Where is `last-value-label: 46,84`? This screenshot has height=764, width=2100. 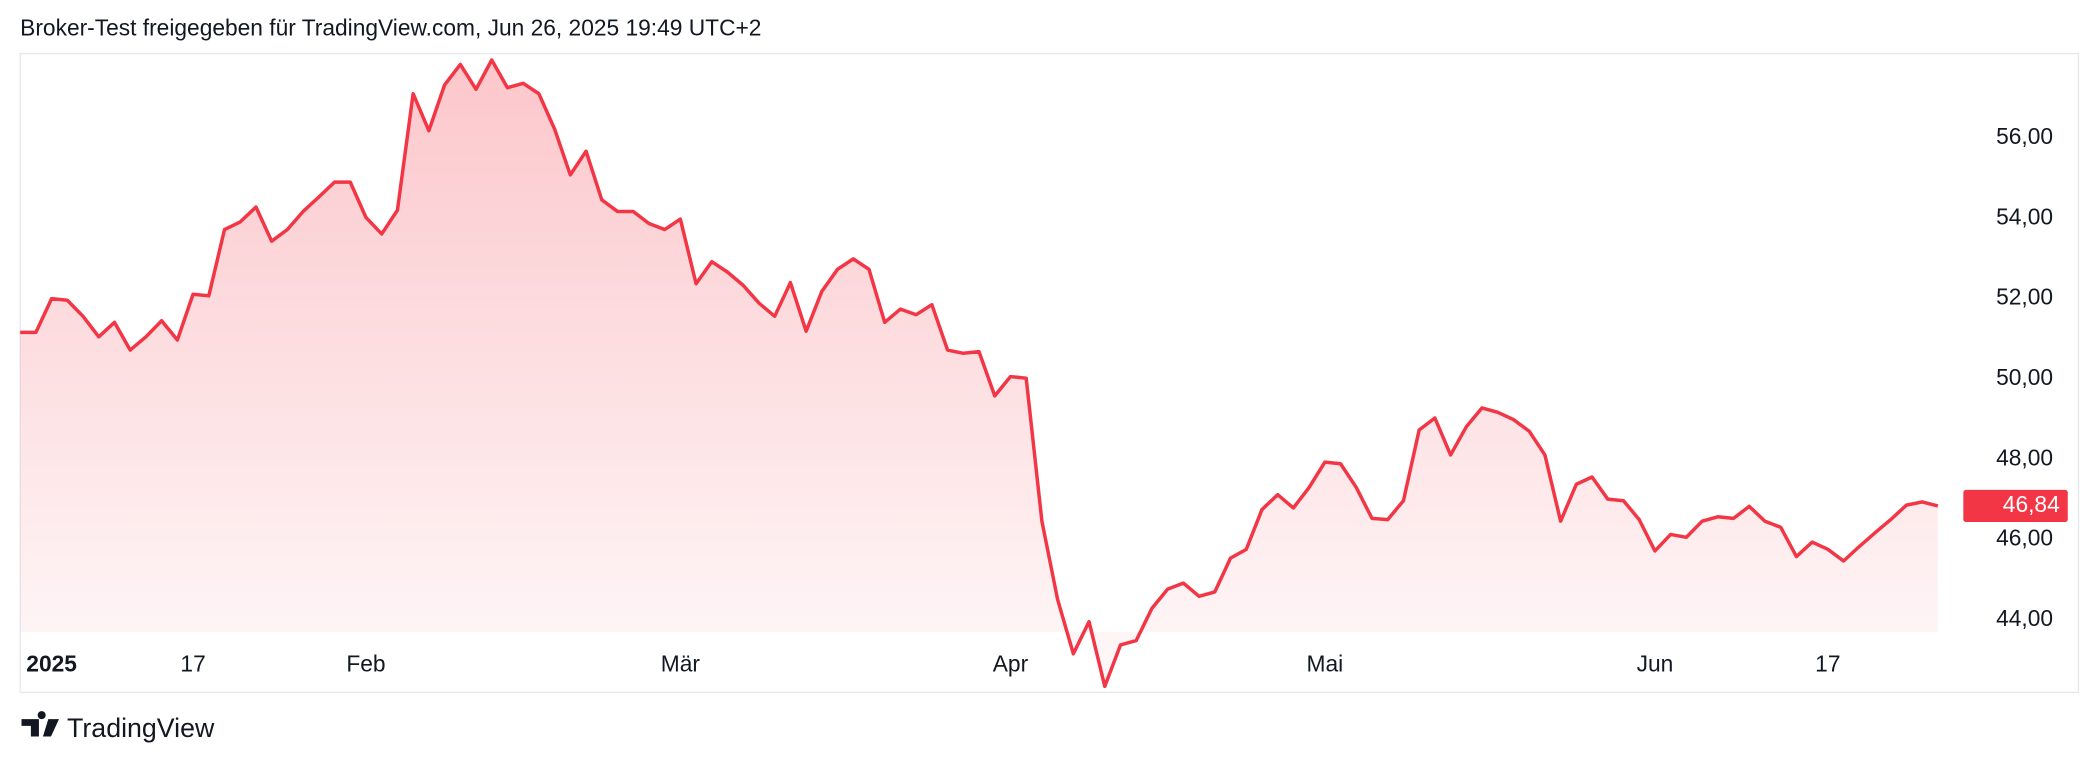 last-value-label: 46,84 is located at coordinates (2031, 504).